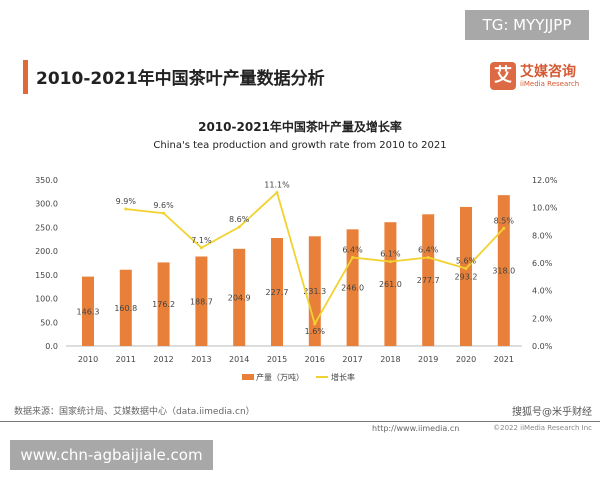 The image size is (600, 480). I want to click on footer-url: http://www.iimedia.cn, so click(416, 428).